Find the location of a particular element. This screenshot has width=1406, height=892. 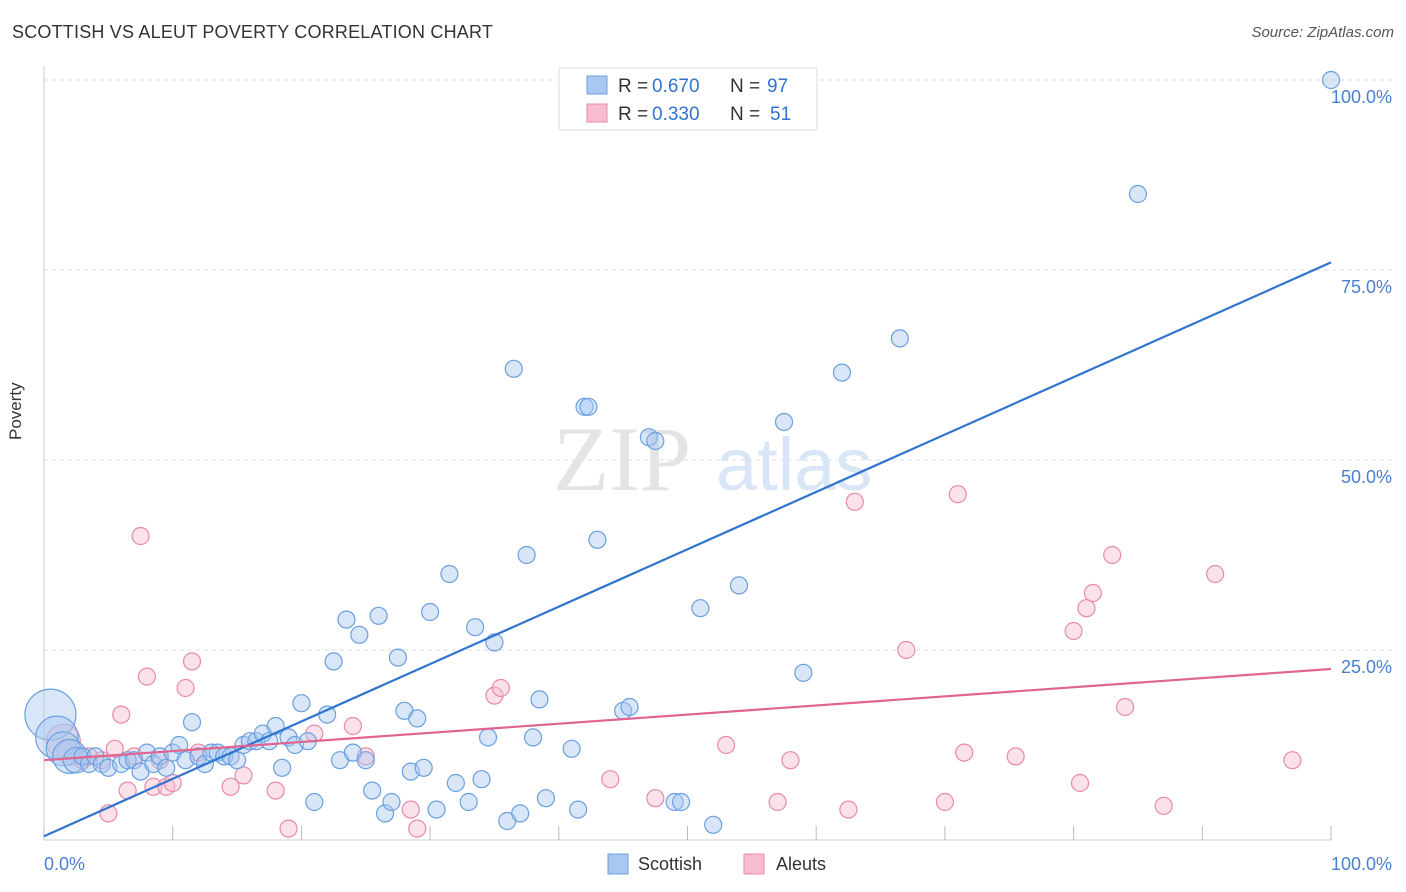

legend-aleuts-n-label: N = is located at coordinates (745, 114).